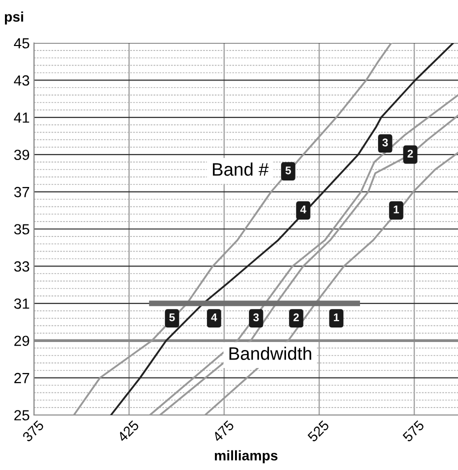  What do you see at coordinates (22, 229) in the screenshot?
I see `y-tick-label: 35` at bounding box center [22, 229].